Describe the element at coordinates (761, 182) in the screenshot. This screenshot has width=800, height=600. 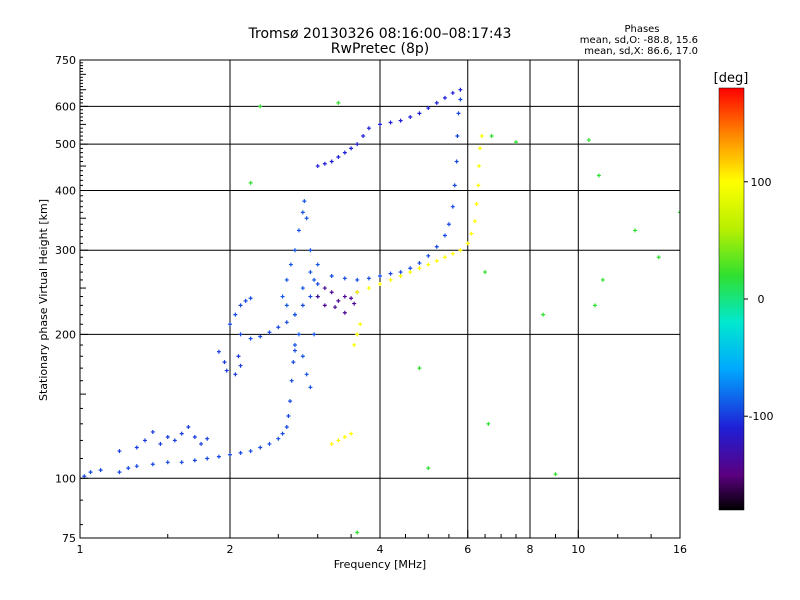
I see `colorbar-tick-label: 100` at that location.